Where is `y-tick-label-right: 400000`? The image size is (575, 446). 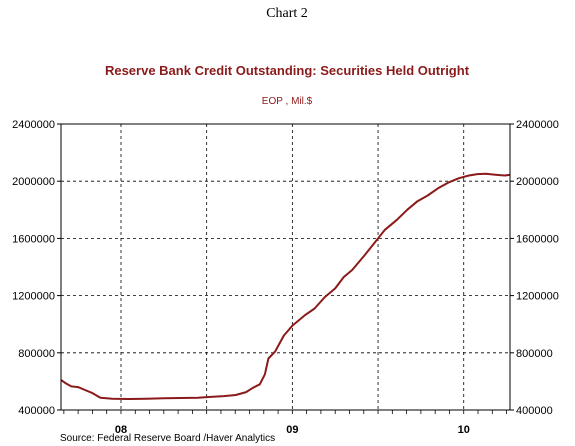
y-tick-label-right: 400000 is located at coordinates (534, 411).